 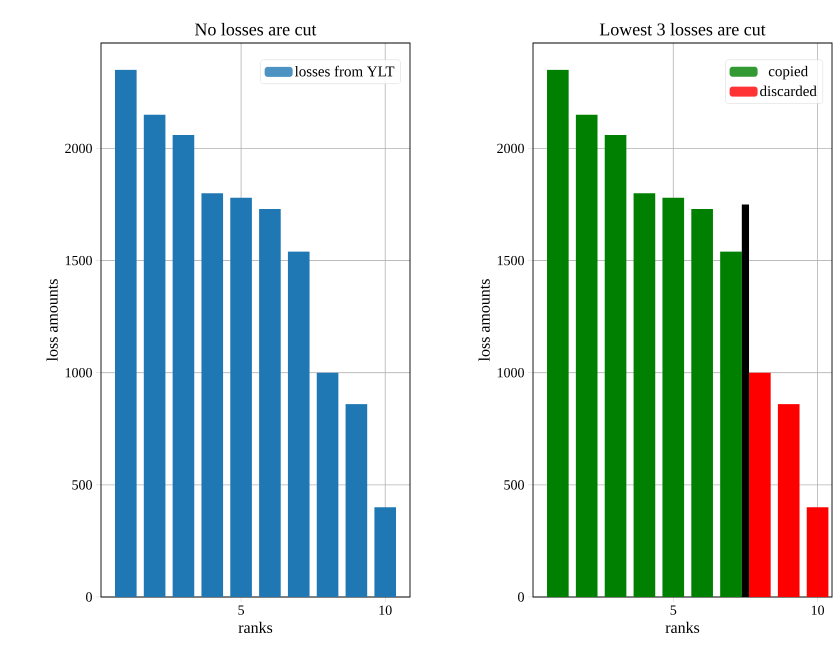 What do you see at coordinates (788, 73) in the screenshot?
I see `legend-label: copied` at bounding box center [788, 73].